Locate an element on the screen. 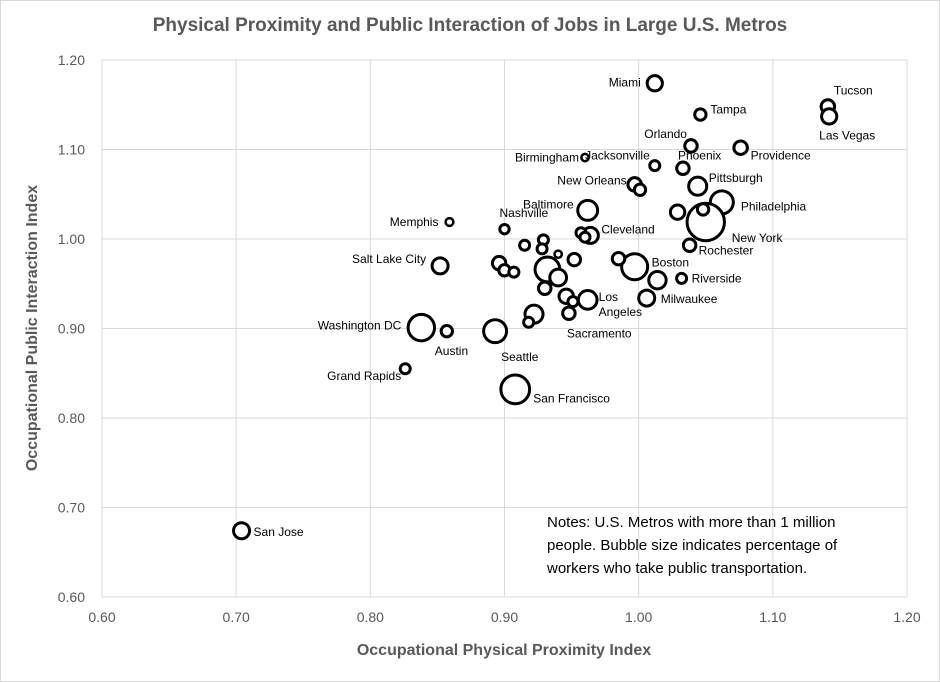 The height and width of the screenshot is (682, 940). label-los-angeles: Angeles is located at coordinates (620, 312).